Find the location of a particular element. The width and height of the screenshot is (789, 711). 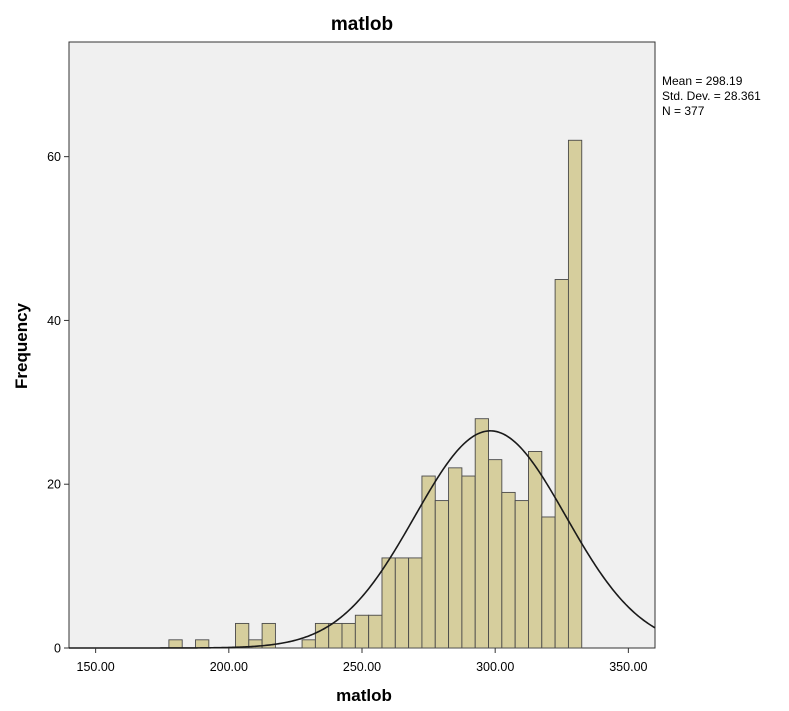

x-axis-ticks: 150.00 200.00 250.00 300.00 350.00 is located at coordinates (362, 661).